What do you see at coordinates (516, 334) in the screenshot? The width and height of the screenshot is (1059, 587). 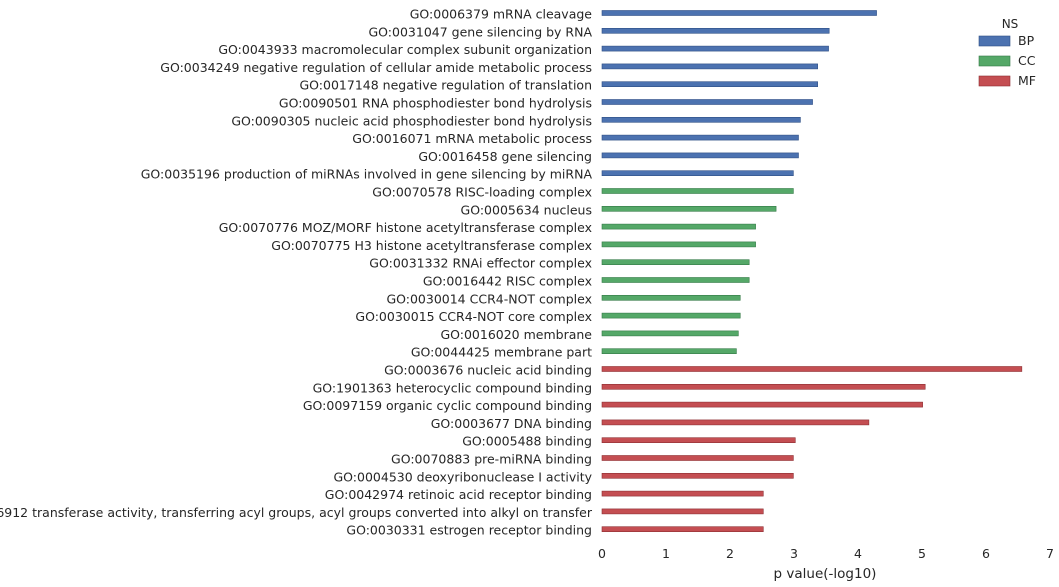 I see `category-label: GO:0016020 membrane` at bounding box center [516, 334].